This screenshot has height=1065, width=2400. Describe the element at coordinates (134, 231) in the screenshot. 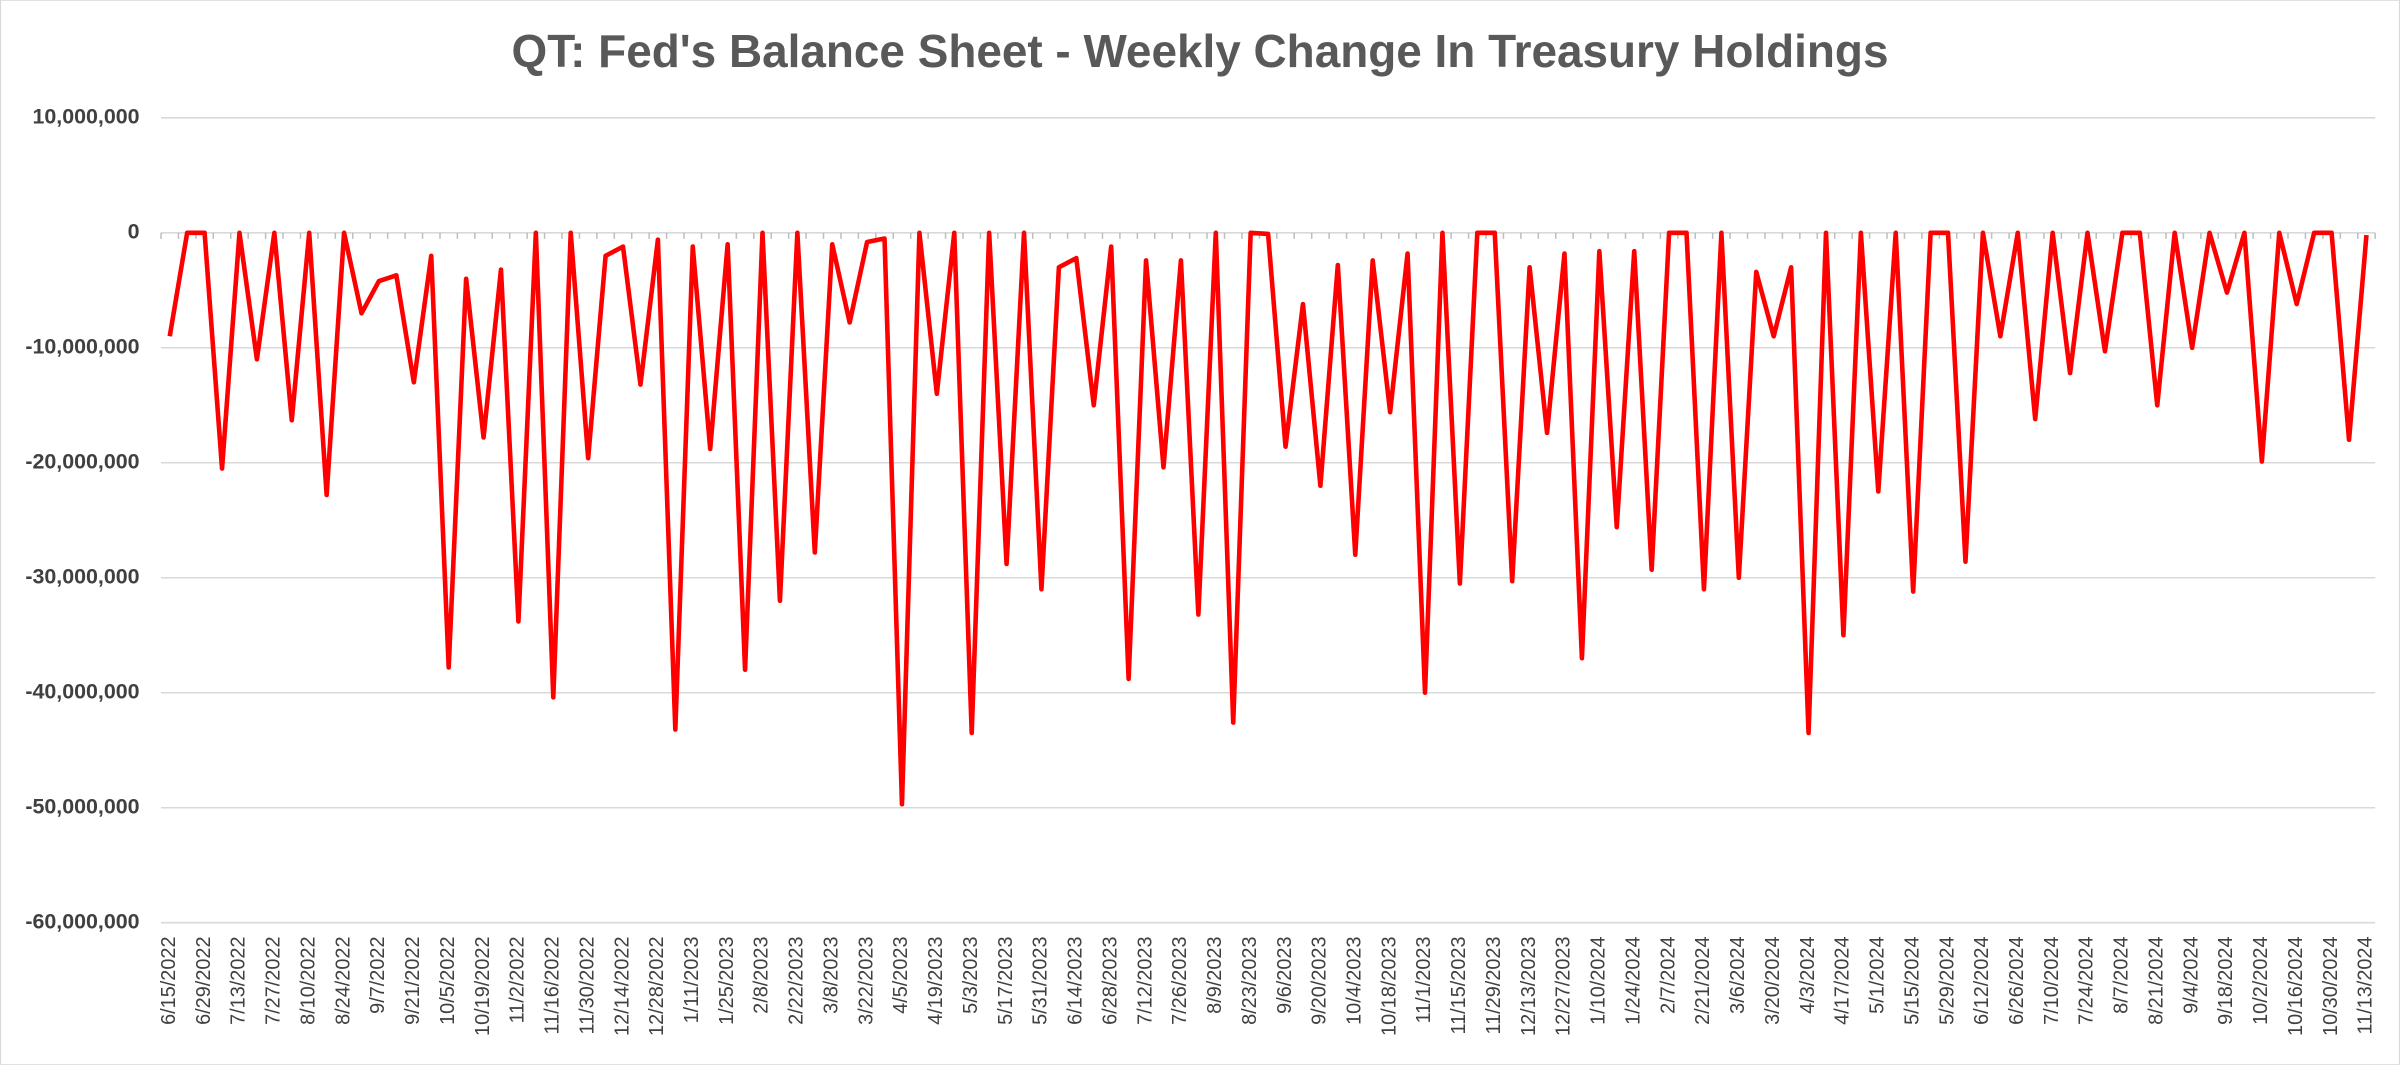

I see `y-tick-label: 0` at that location.